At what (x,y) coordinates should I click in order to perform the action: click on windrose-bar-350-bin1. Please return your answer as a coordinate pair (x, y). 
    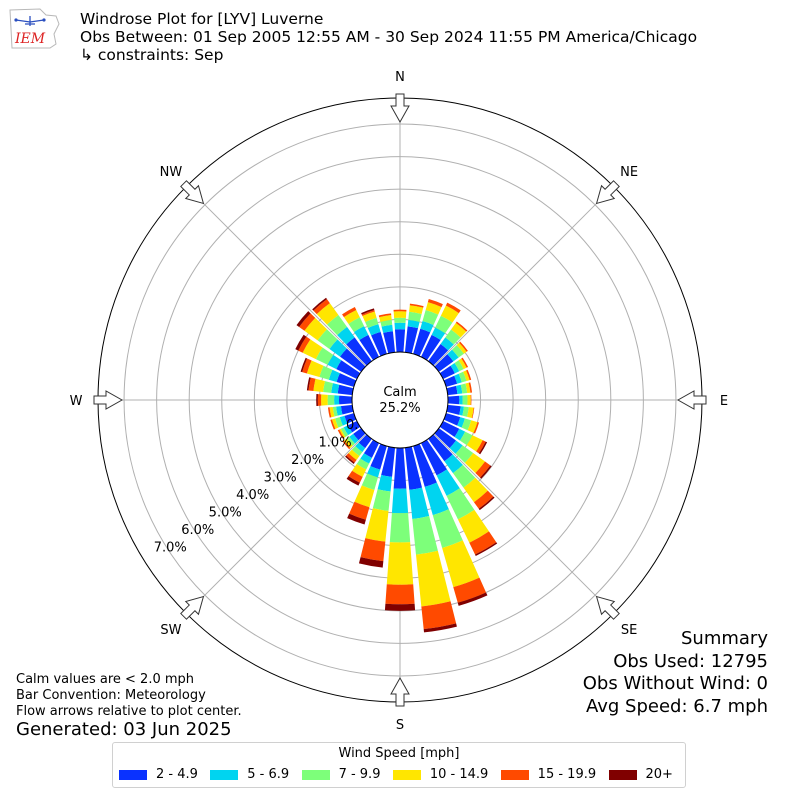
    Looking at the image, I should click on (389, 342).